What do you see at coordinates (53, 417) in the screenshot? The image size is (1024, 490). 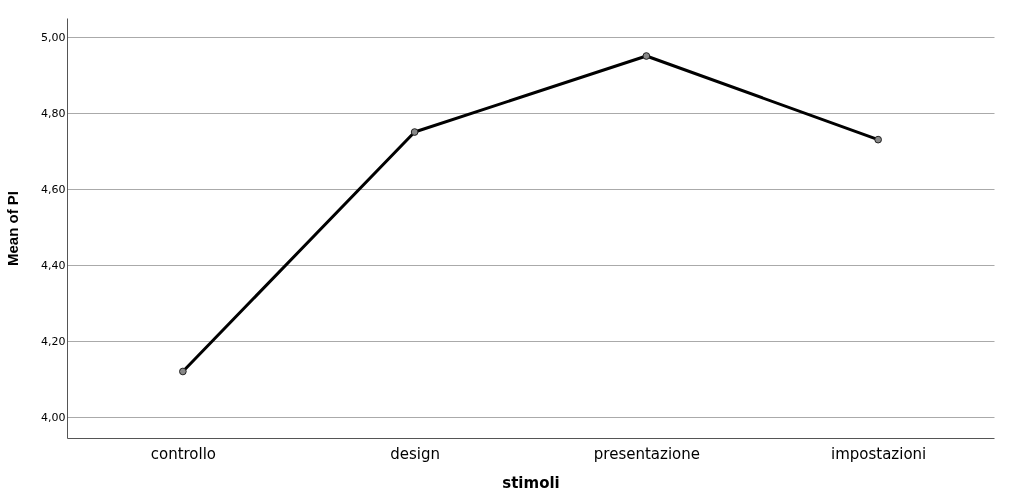 I see `y-tick-label: 4,00` at bounding box center [53, 417].